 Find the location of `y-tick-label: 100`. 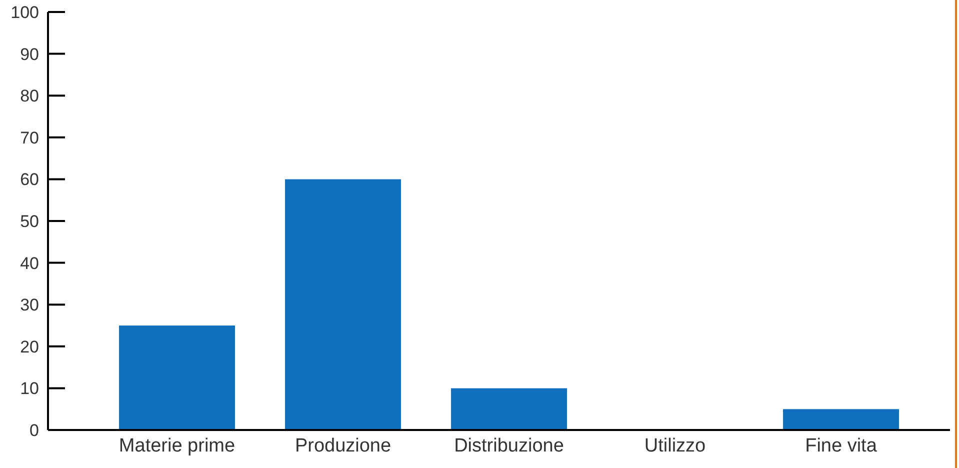

y-tick-label: 100 is located at coordinates (24, 12).